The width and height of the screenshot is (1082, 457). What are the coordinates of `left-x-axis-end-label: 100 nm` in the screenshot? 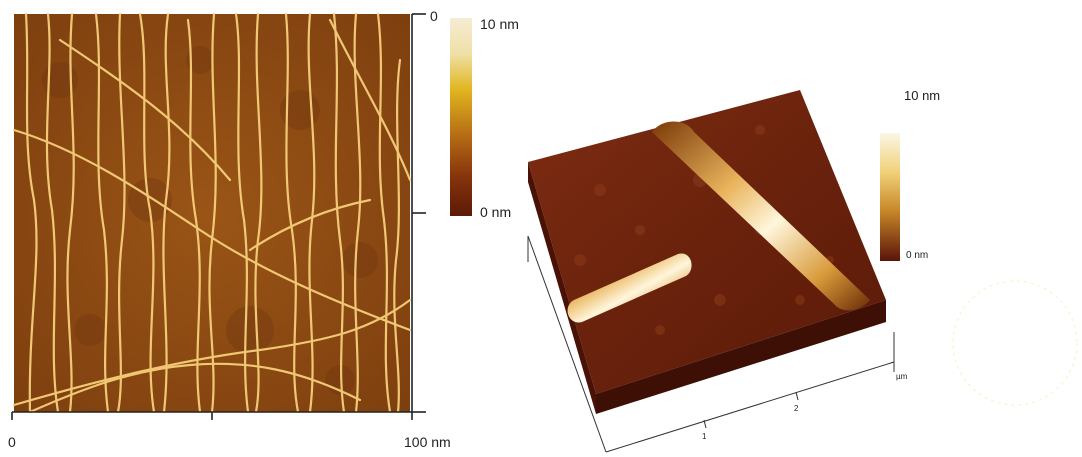 It's located at (427, 442).